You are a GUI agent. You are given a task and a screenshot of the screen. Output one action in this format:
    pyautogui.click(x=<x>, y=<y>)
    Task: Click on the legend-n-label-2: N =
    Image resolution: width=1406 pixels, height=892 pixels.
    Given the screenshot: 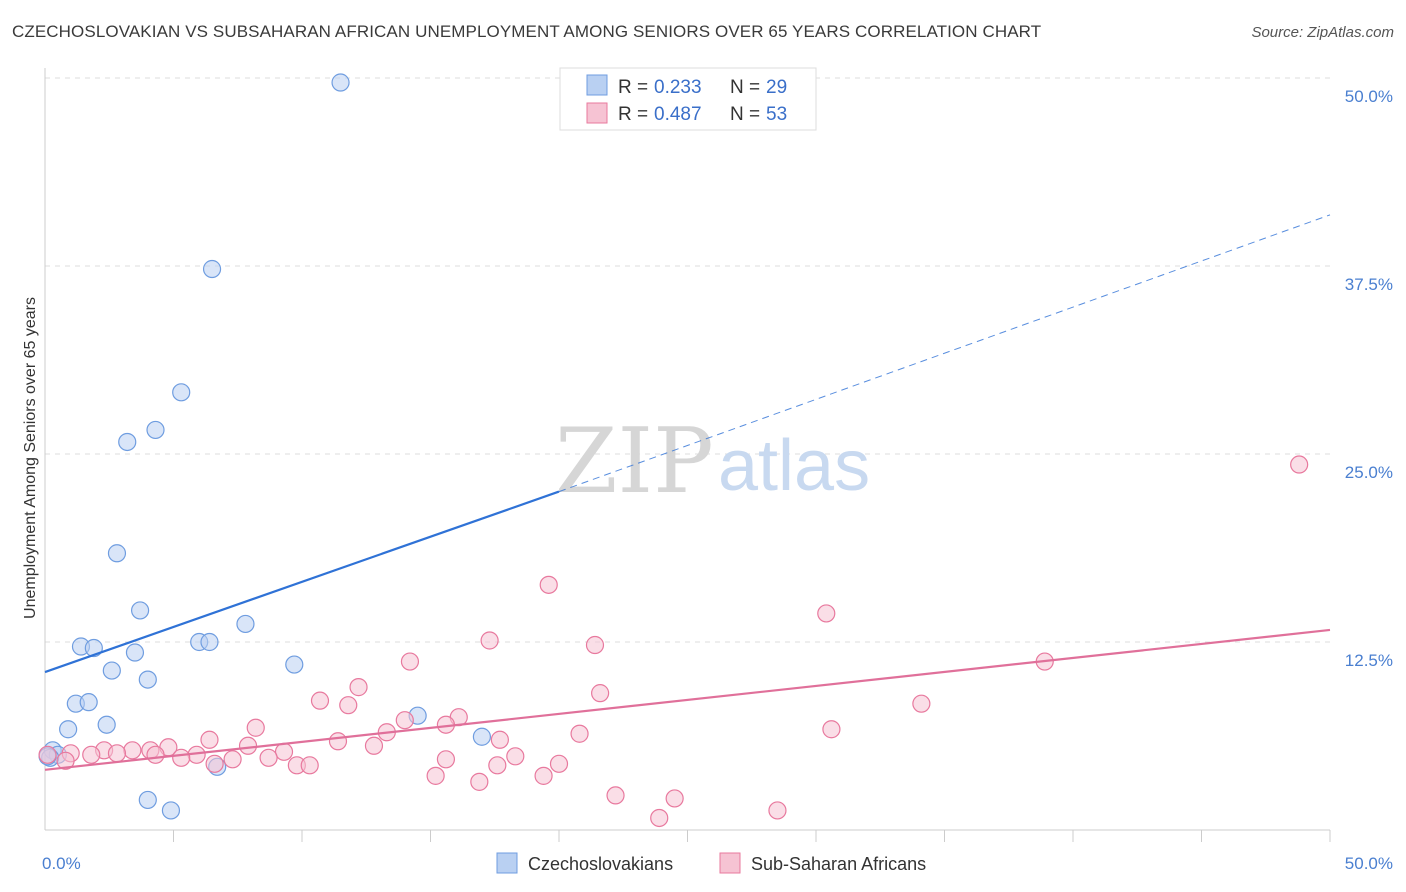 What is the action you would take?
    pyautogui.click(x=745, y=114)
    